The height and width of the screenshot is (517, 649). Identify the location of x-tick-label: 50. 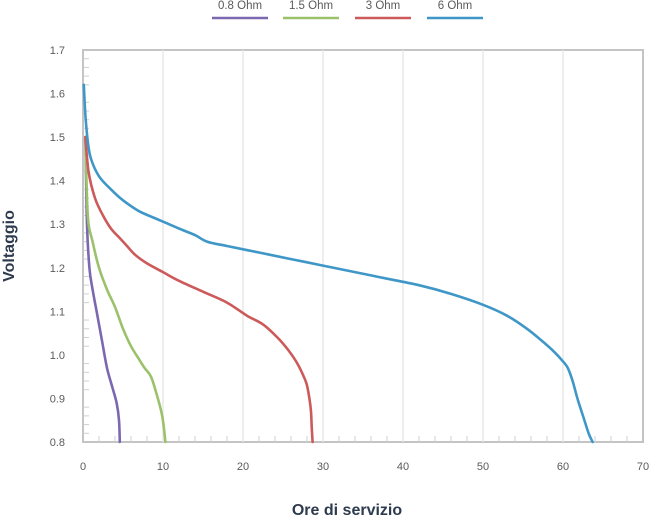
(483, 467).